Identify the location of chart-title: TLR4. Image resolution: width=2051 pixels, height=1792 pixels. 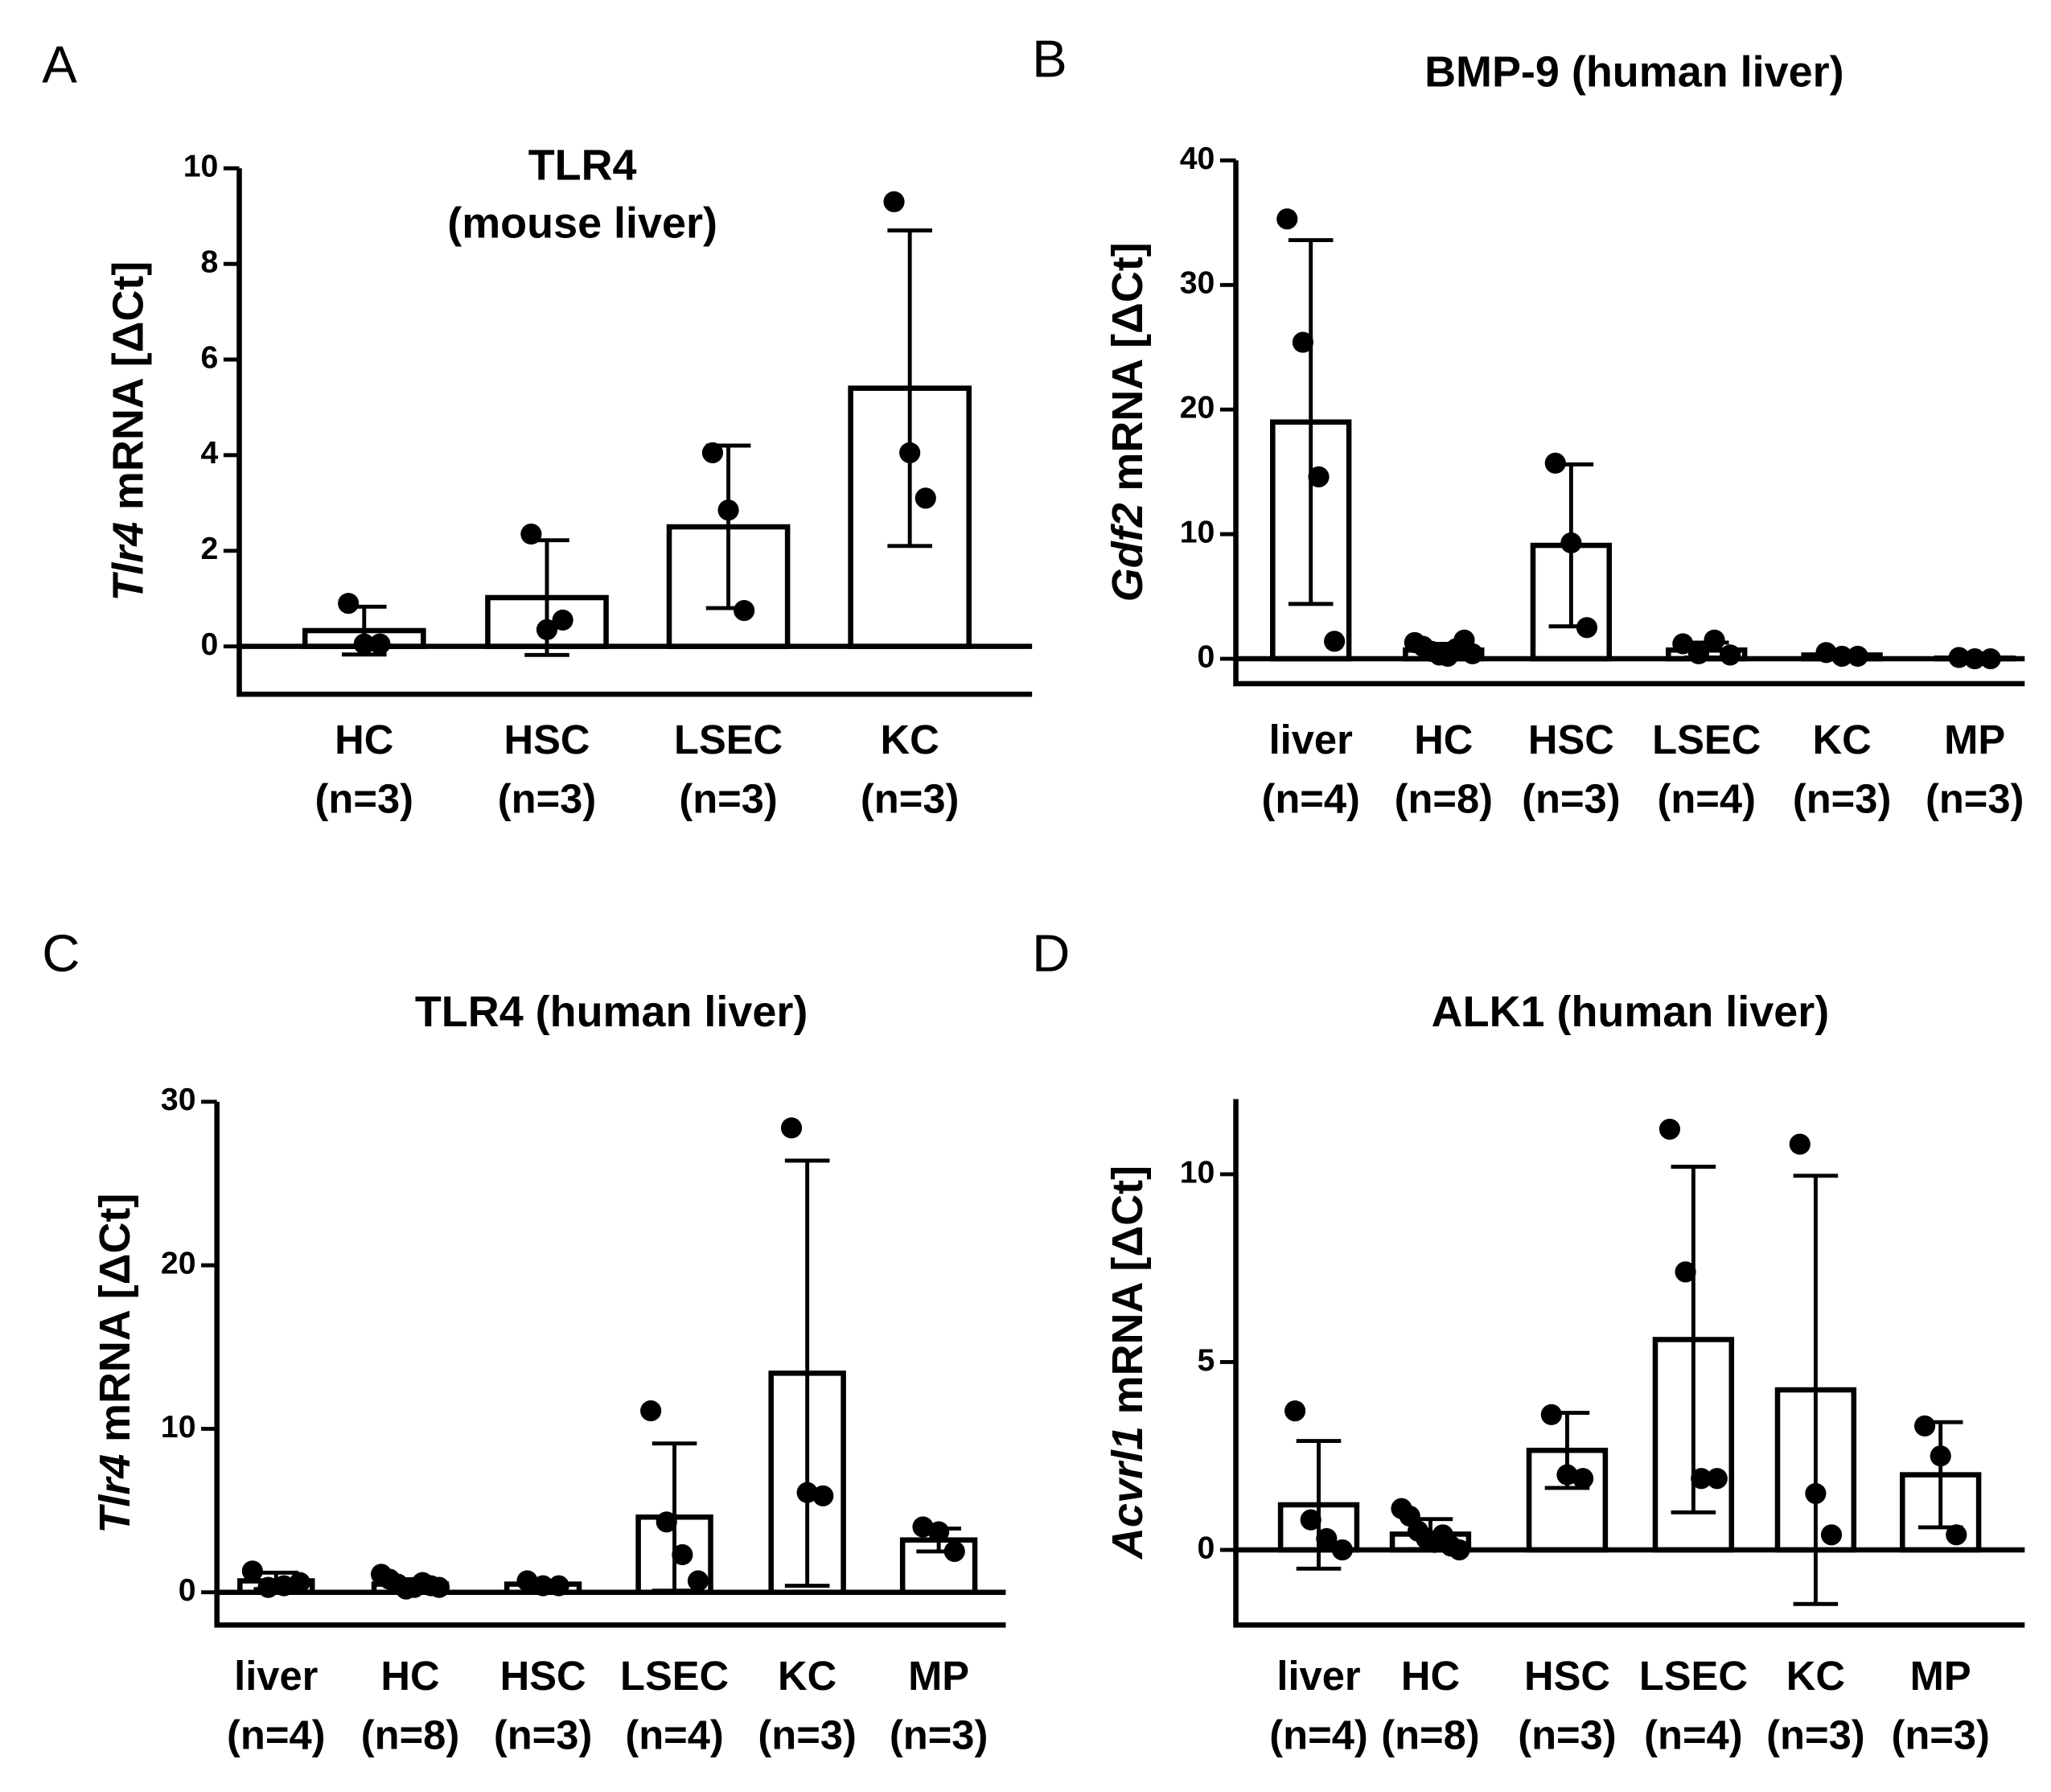
(582, 165).